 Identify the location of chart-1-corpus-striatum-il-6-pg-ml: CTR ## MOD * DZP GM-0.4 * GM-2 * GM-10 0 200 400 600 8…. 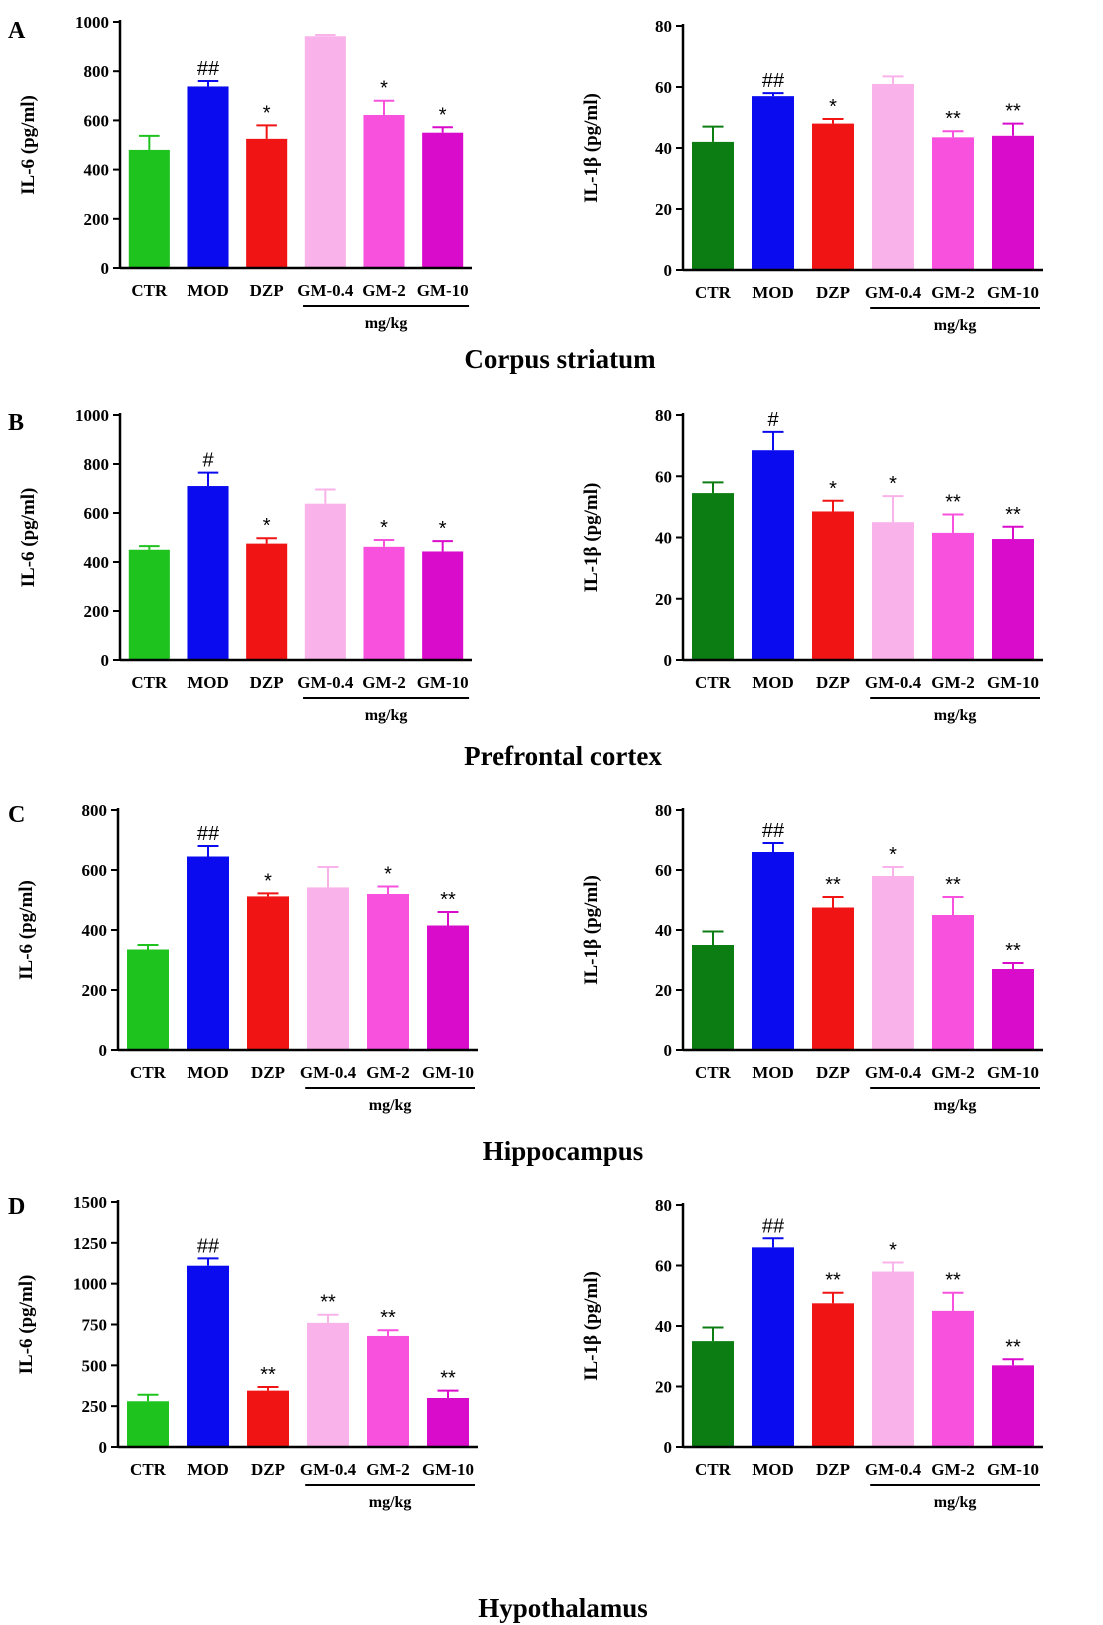
(245, 172).